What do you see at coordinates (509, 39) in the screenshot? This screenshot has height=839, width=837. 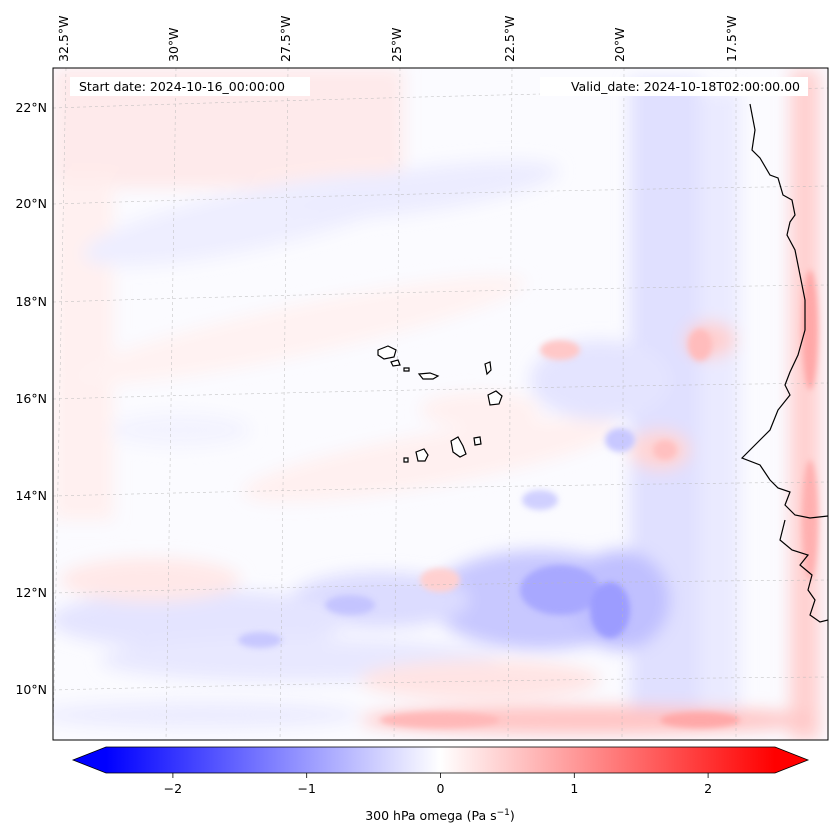 I see `lon-label-22-5w: 22.5°W` at bounding box center [509, 39].